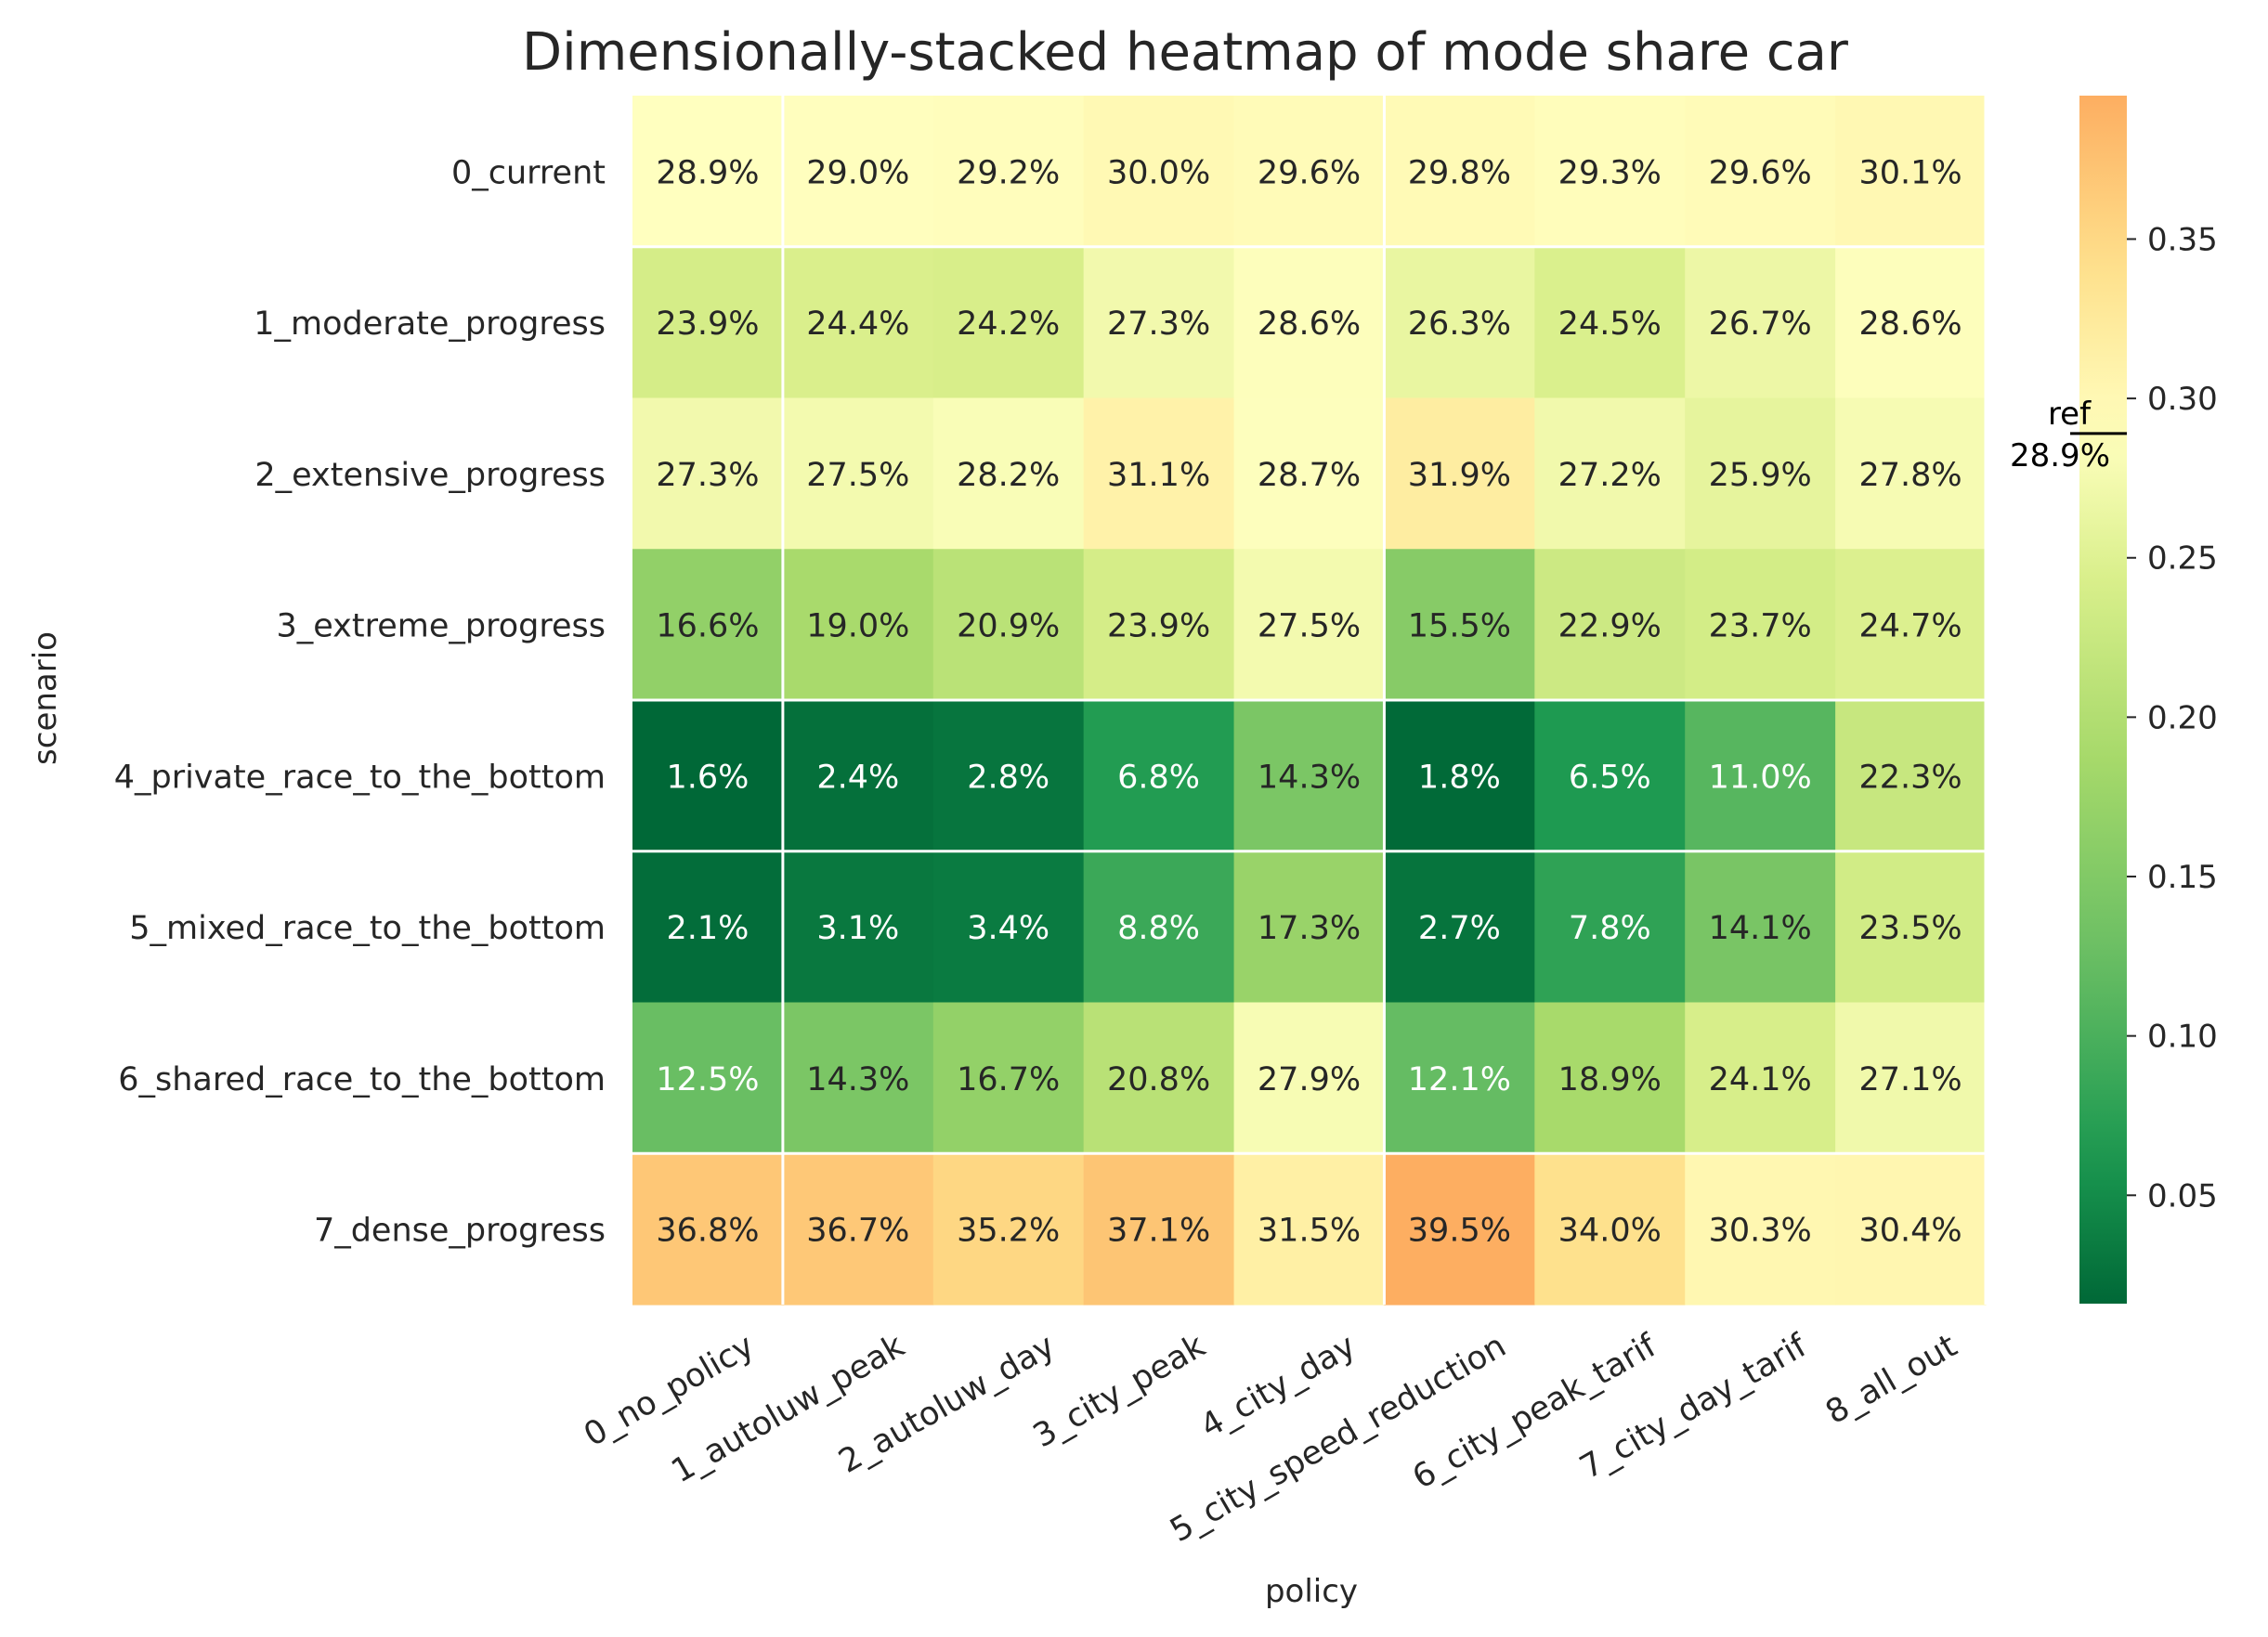  Describe the element at coordinates (1610, 172) in the screenshot. I see `cell-value-label: 29.3%` at that location.